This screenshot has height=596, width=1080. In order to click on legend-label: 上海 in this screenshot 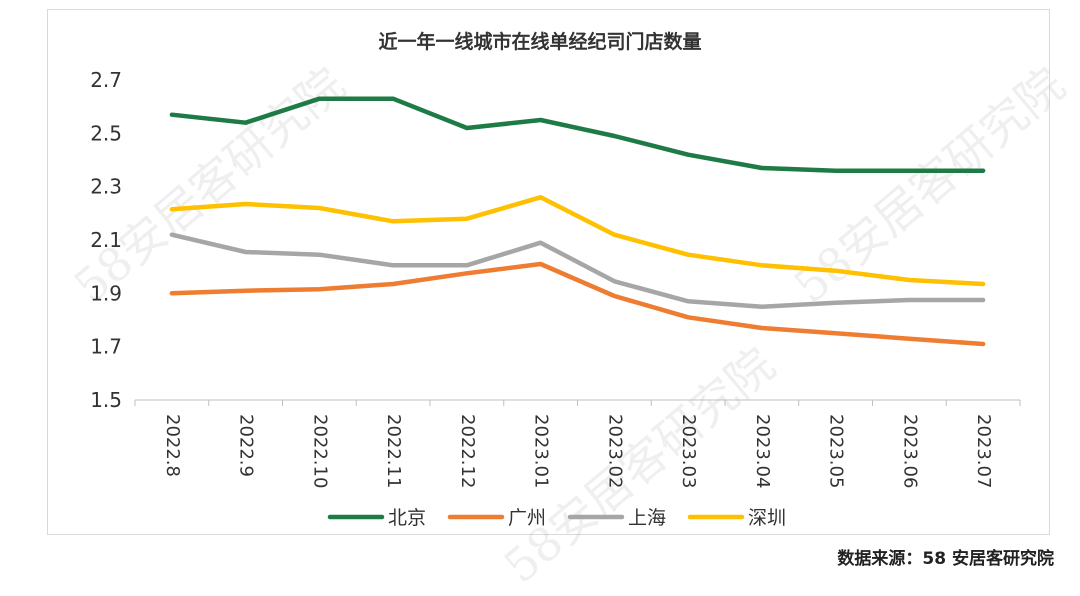, I will do `click(647, 518)`.